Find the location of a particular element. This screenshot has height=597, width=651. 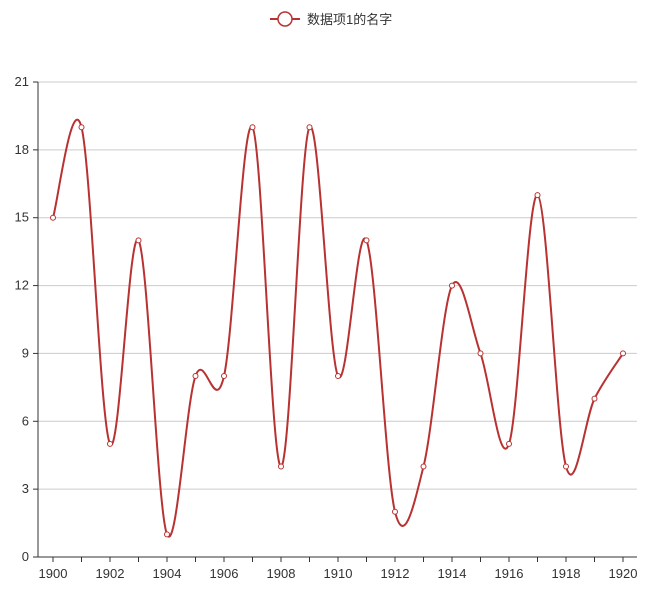

y-tick-label: 12 is located at coordinates (22, 285).